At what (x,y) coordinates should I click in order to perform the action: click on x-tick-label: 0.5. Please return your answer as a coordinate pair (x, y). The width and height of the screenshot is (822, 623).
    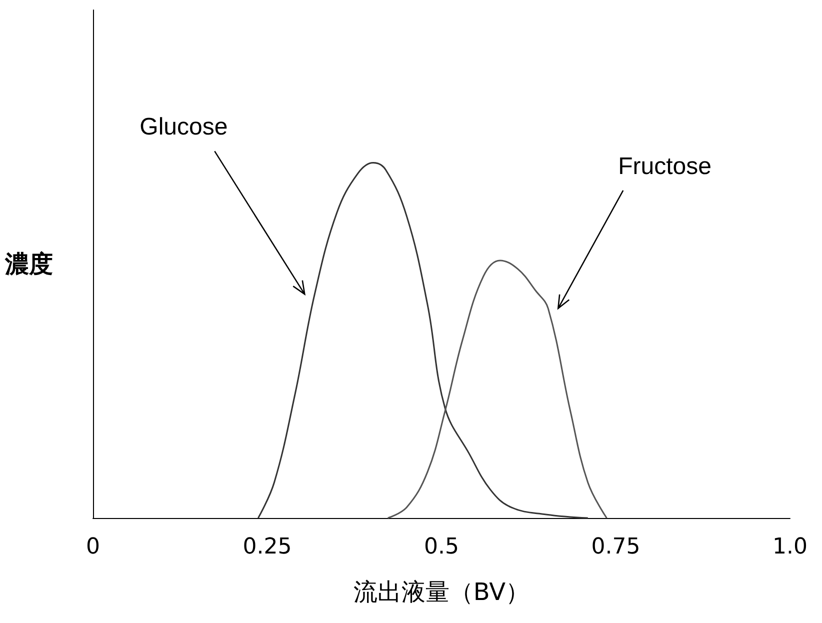
    Looking at the image, I should click on (441, 547).